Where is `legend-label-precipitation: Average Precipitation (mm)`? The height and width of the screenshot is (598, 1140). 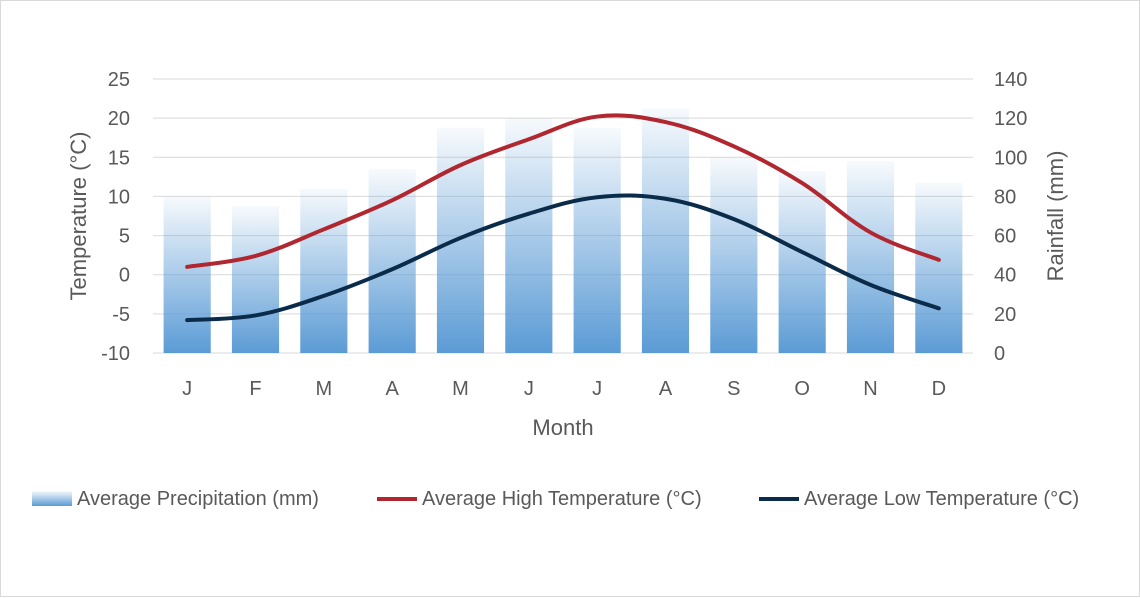 legend-label-precipitation: Average Precipitation (mm) is located at coordinates (198, 499).